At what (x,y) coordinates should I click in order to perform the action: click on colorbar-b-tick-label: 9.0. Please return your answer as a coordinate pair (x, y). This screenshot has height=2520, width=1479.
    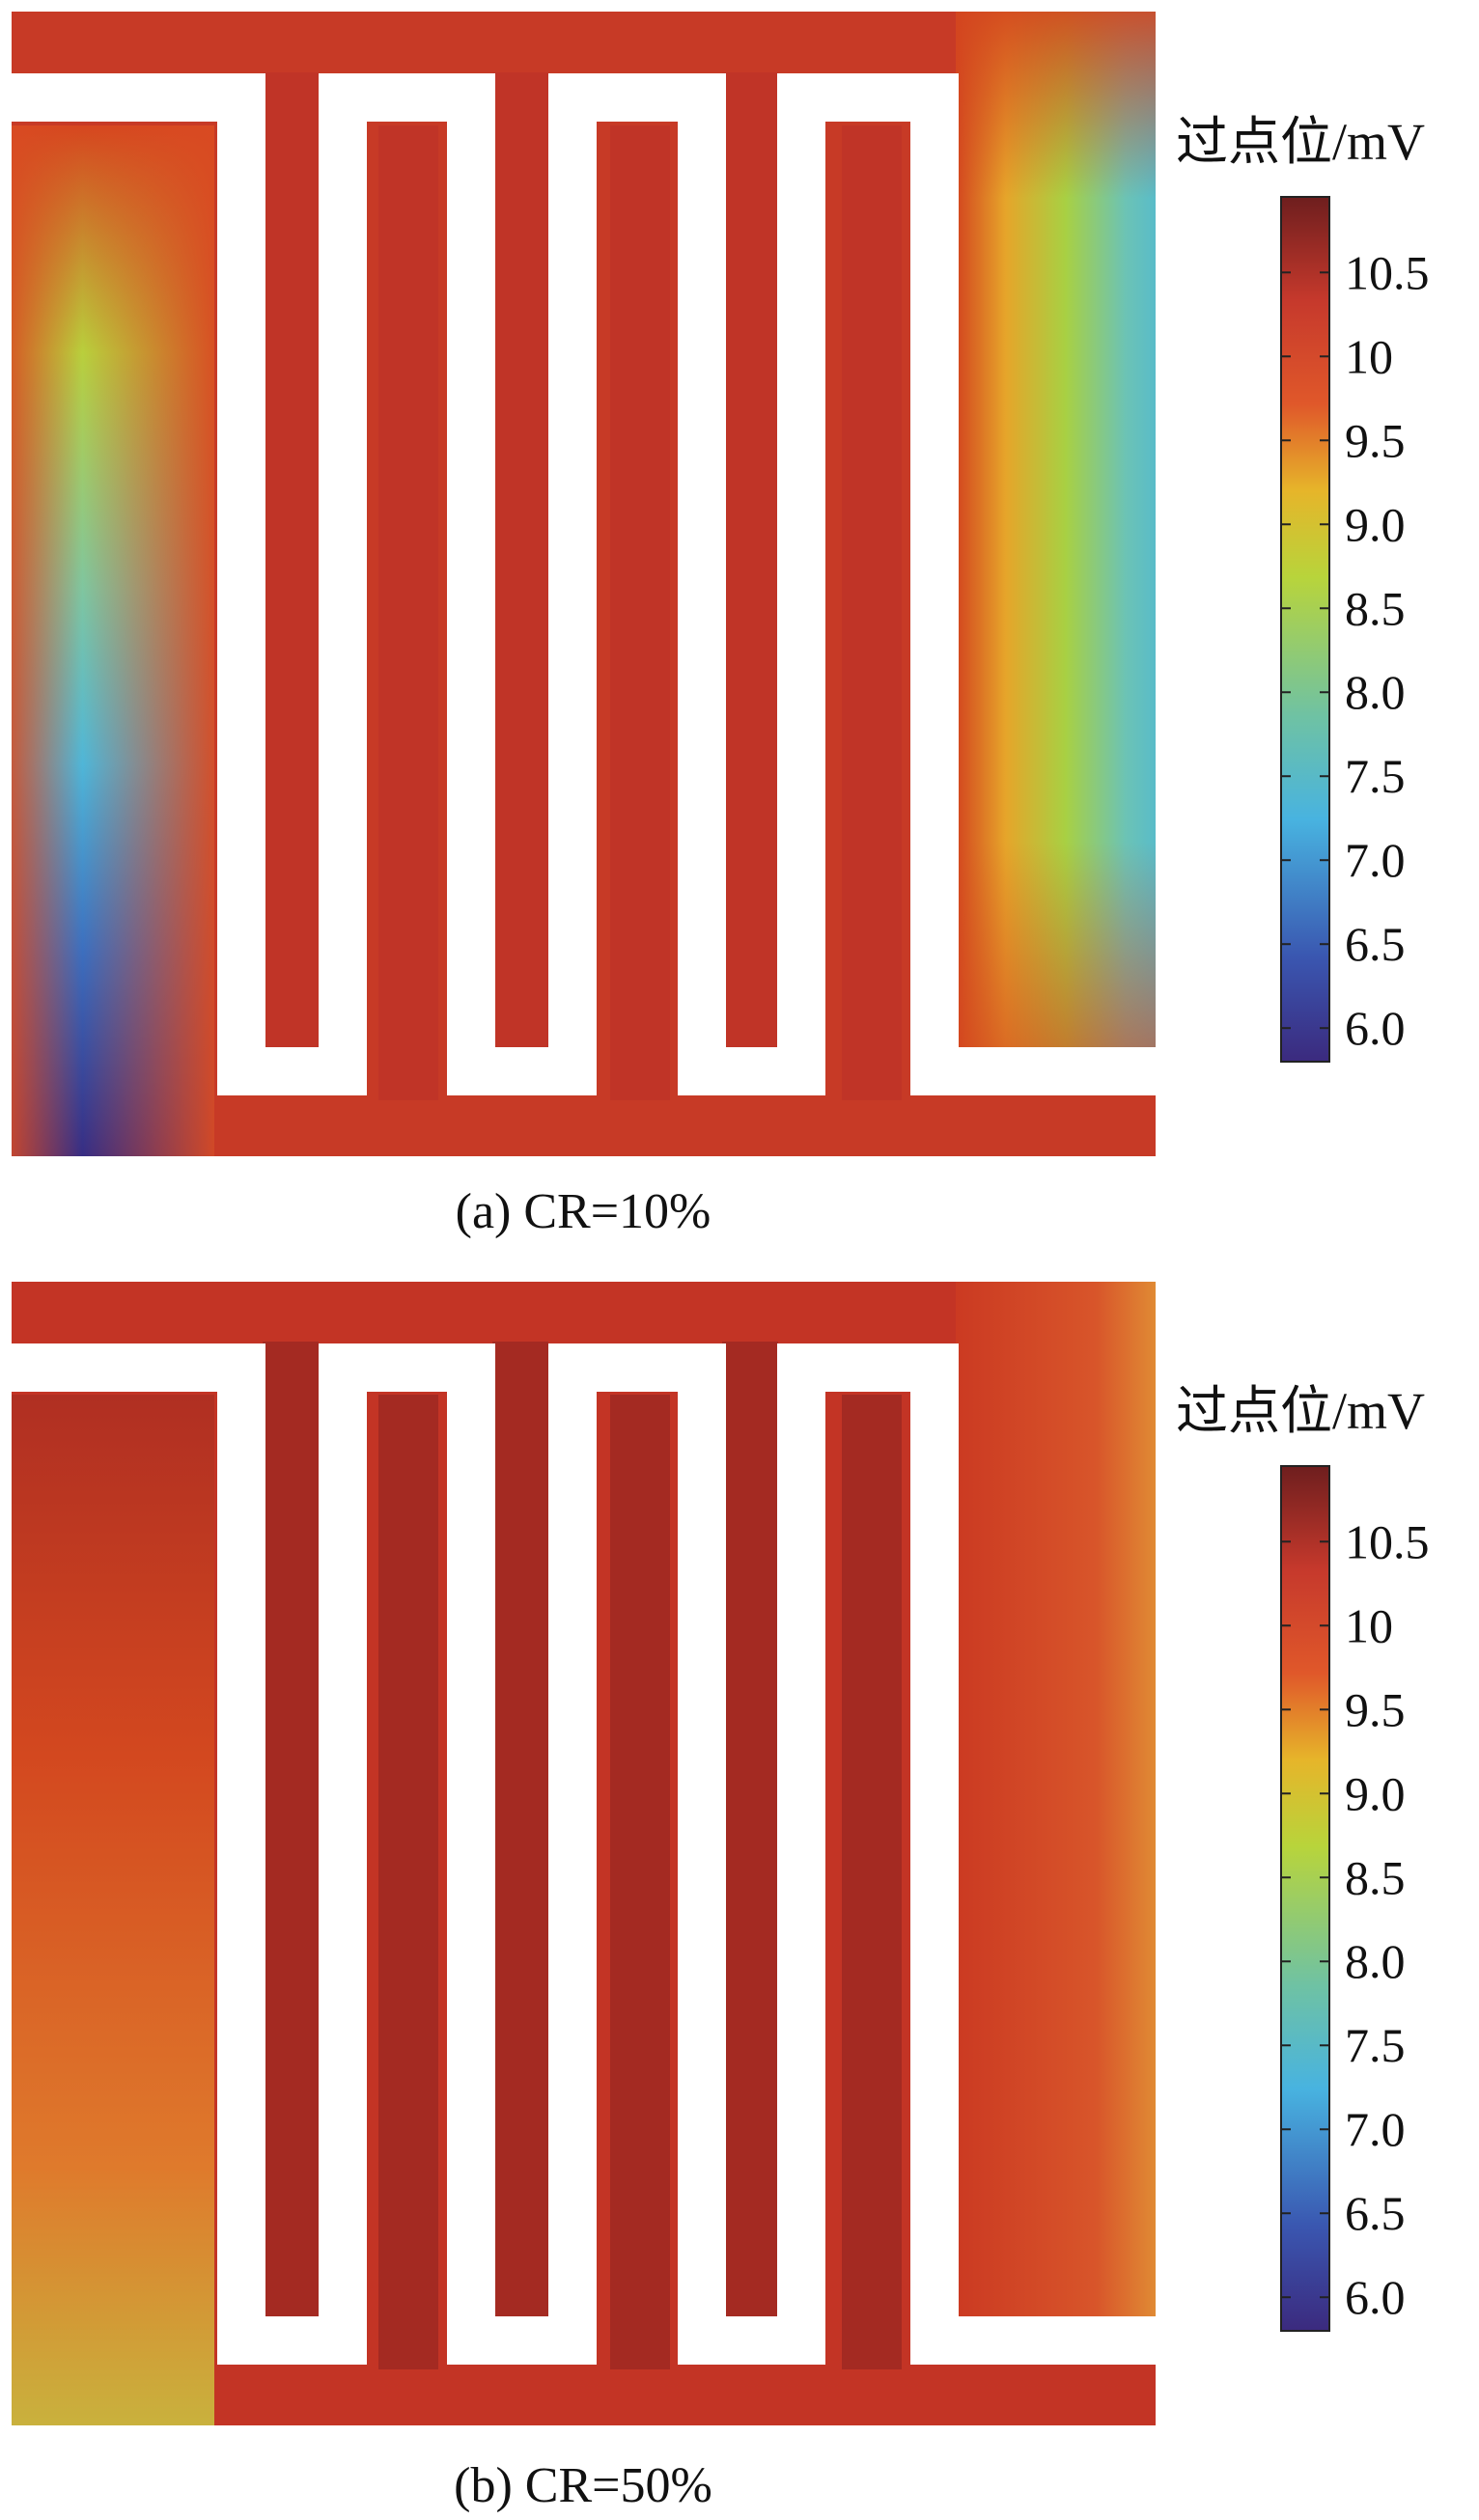
    Looking at the image, I should click on (1376, 1793).